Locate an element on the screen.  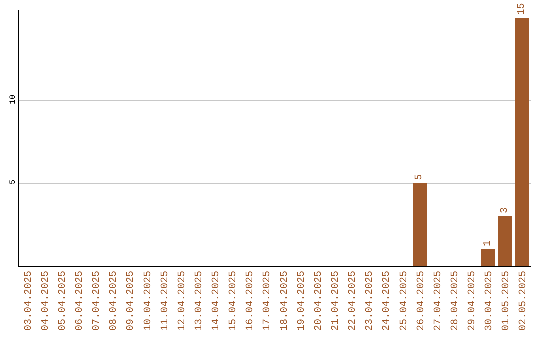
x-tick-label: 21.04.2025 is located at coordinates (336, 301).